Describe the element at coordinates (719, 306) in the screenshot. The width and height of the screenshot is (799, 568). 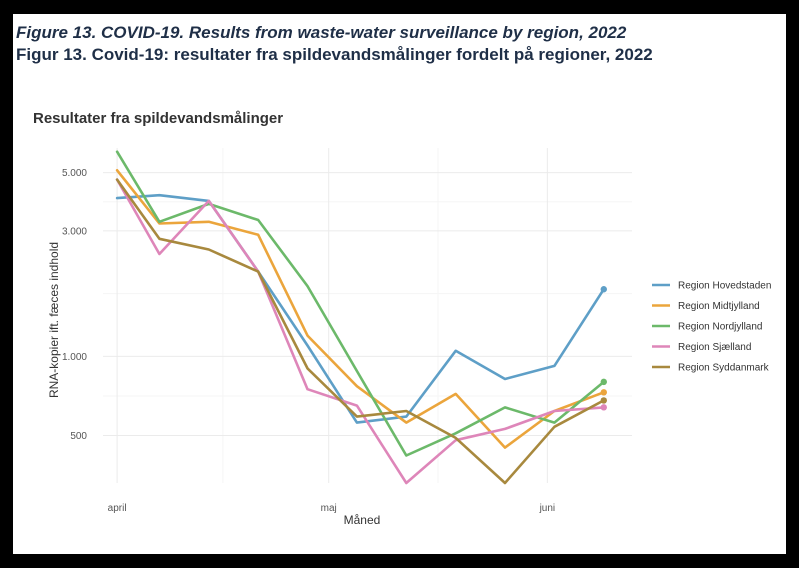
I see `legend-label: Region Midtjylland` at that location.